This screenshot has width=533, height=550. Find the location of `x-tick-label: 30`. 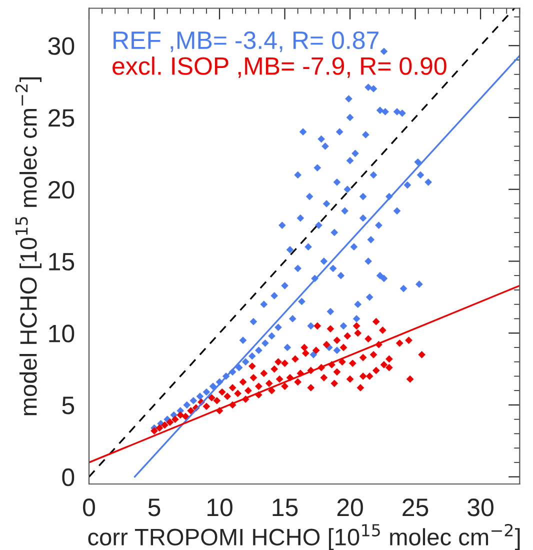

x-tick-label: 30 is located at coordinates (481, 507).